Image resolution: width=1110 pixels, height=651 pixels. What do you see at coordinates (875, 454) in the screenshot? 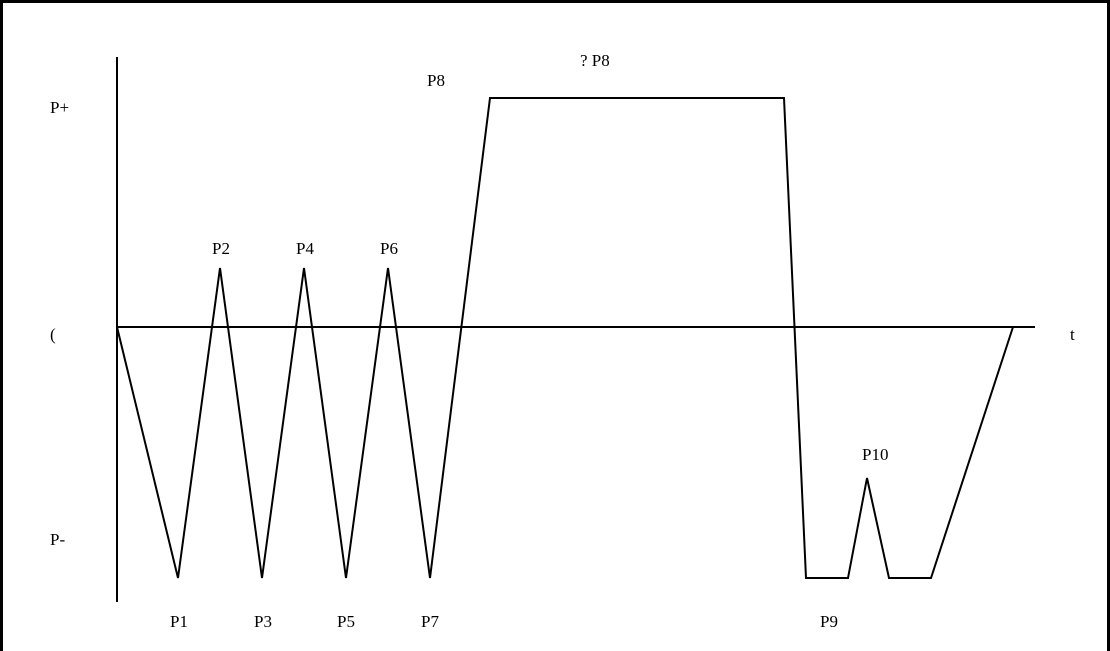
I see `label-p10: P10` at bounding box center [875, 454].